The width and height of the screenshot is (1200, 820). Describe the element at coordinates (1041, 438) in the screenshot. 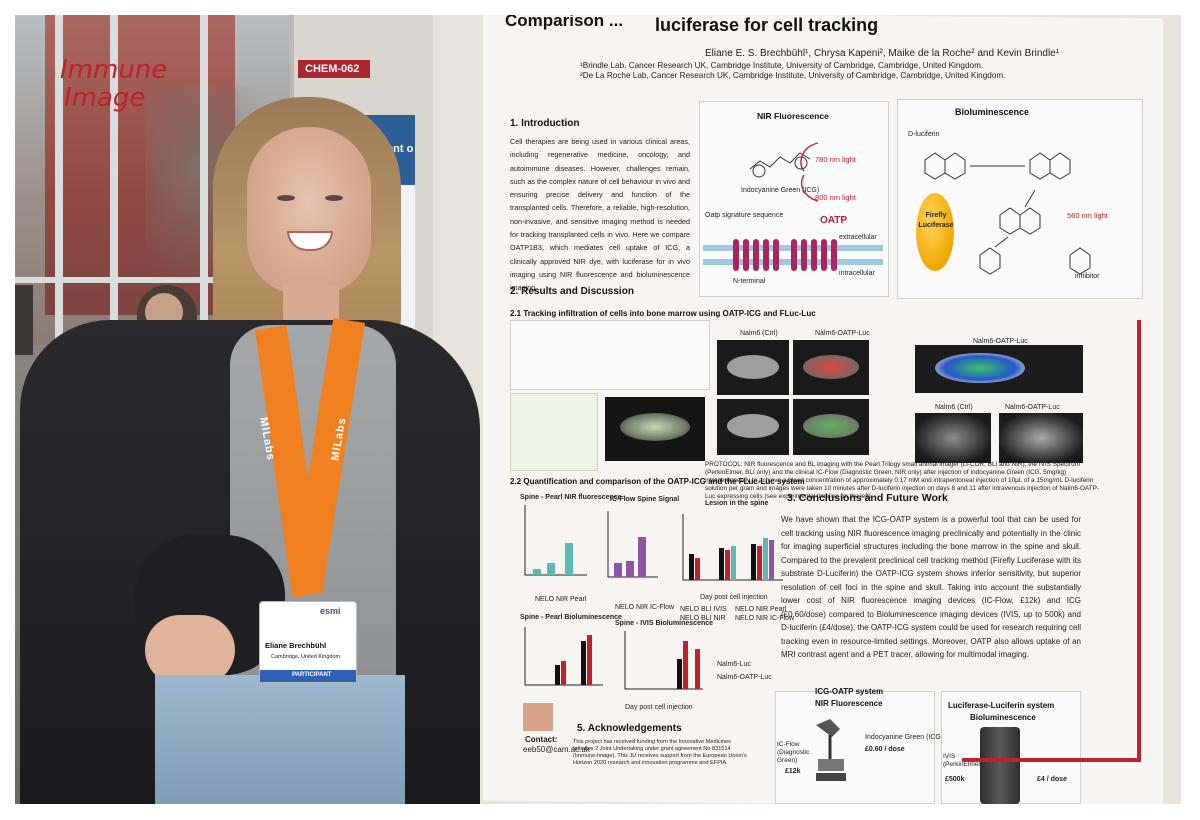

I see `mouse-image-icflow-oatp` at that location.